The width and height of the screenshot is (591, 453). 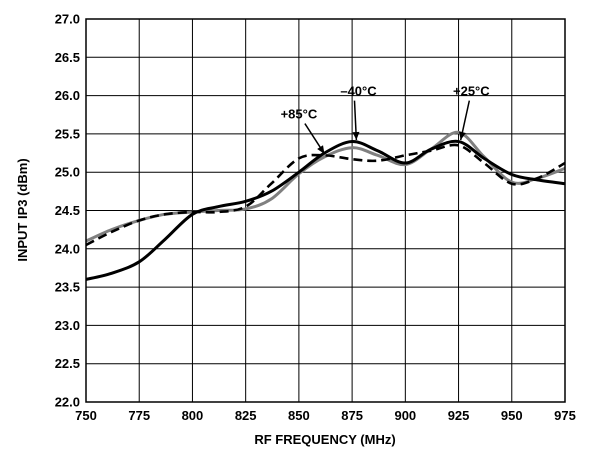 I want to click on y-tick-label: 22.0, so click(x=67, y=402).